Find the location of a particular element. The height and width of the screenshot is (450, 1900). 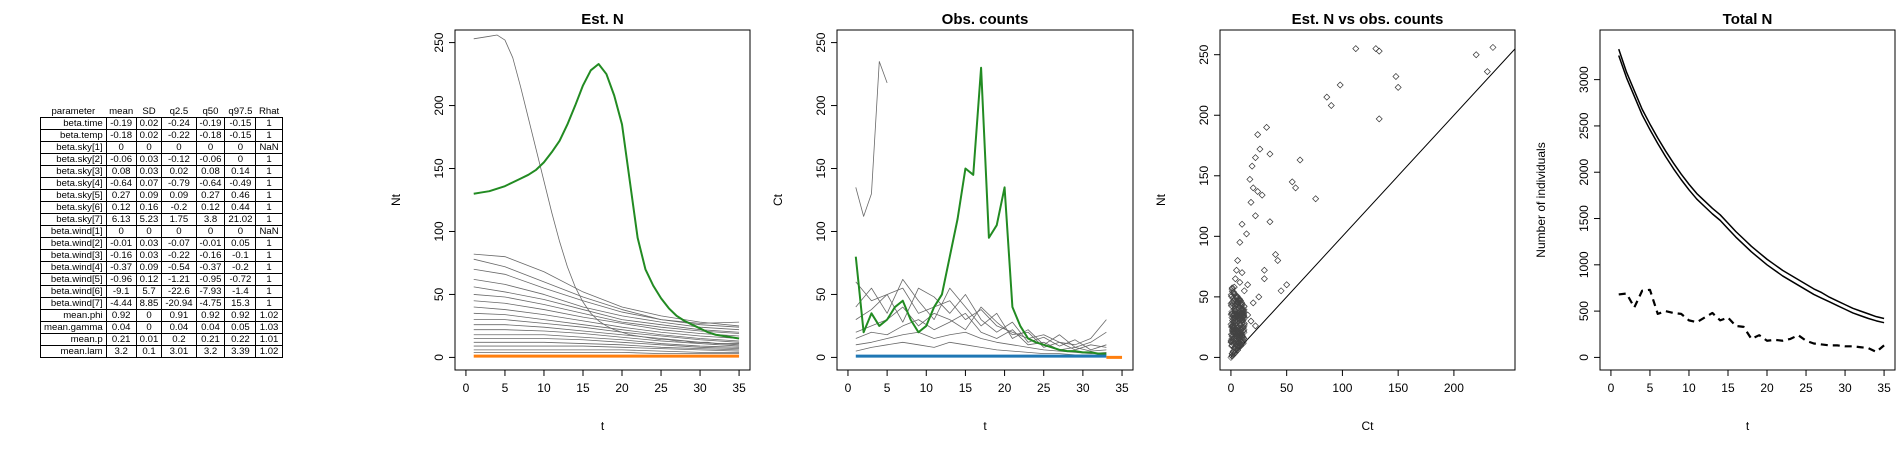

table-cell: 1.01 is located at coordinates (269, 339).